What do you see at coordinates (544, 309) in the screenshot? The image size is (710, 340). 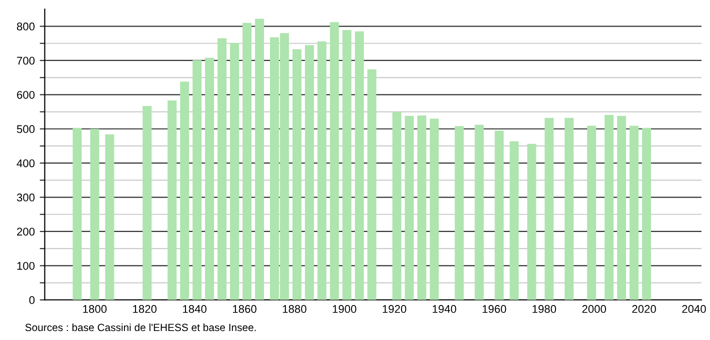 I see `x-tick-label: 1980` at bounding box center [544, 309].